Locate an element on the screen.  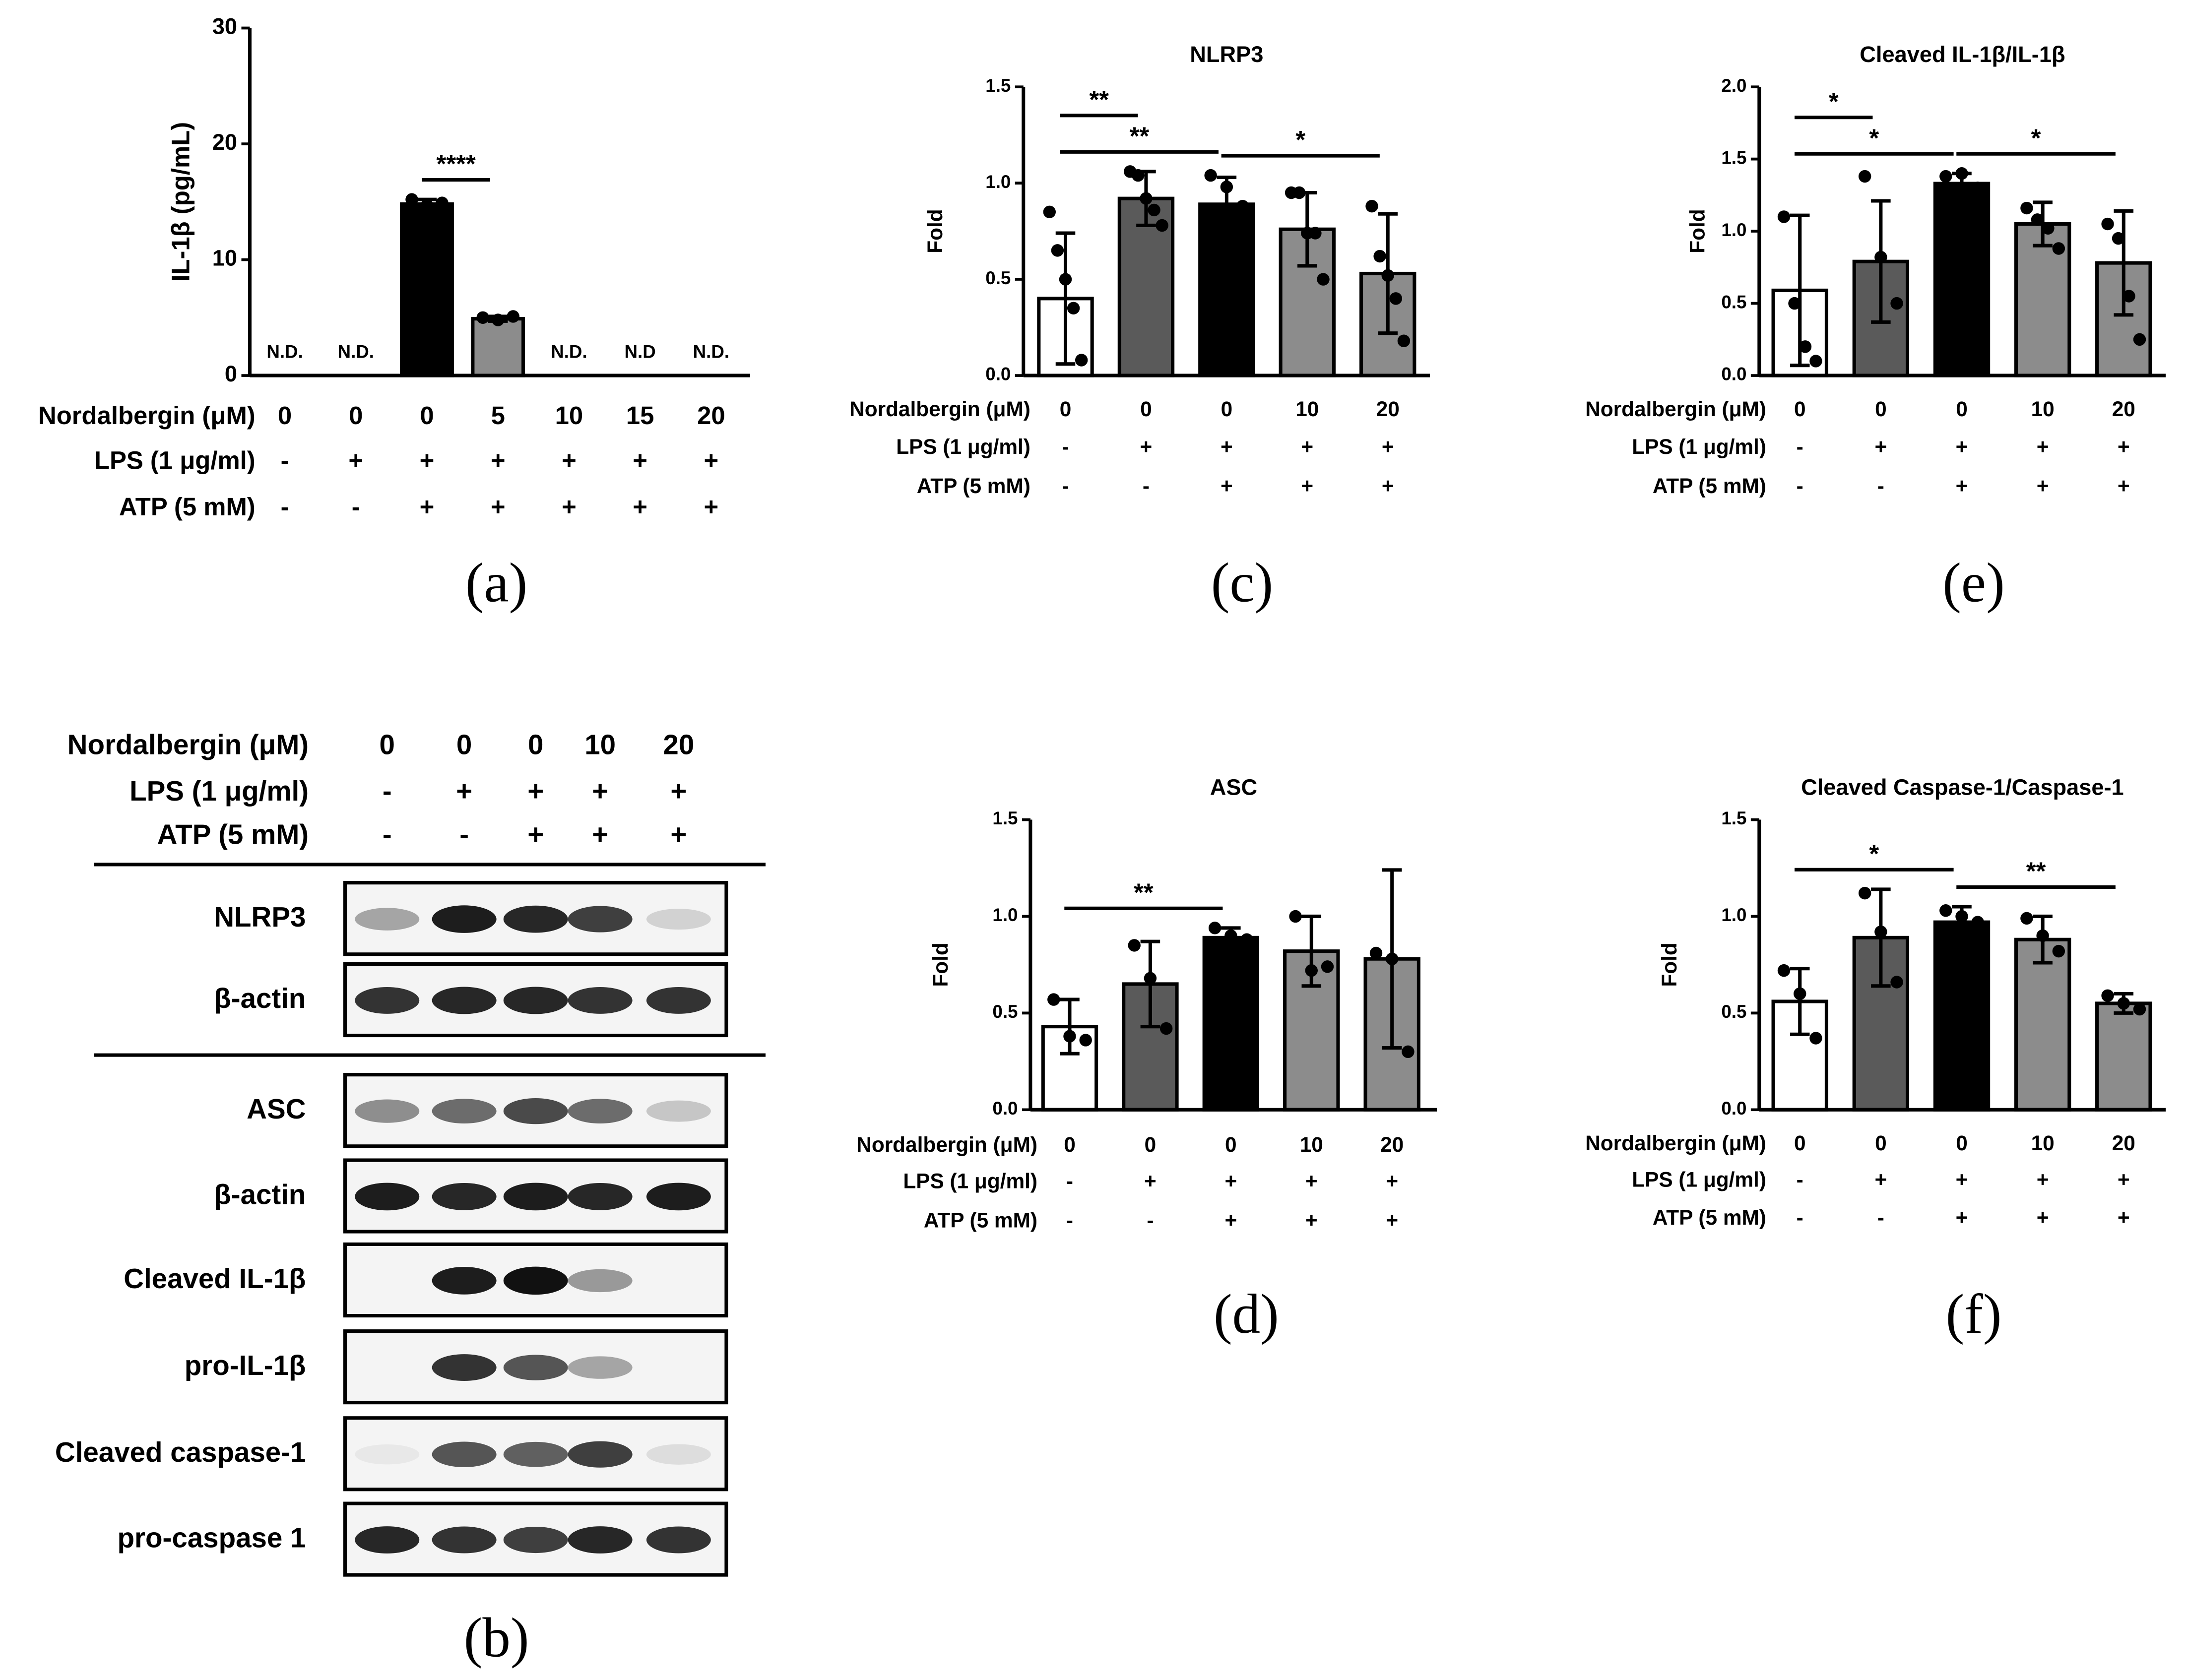
y-tick-label: 0 is located at coordinates (231, 374).